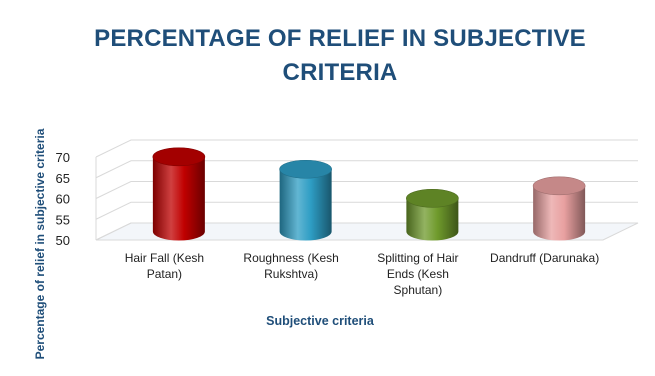  Describe the element at coordinates (291, 266) in the screenshot. I see `x-tick-label: Roughness (Kesh Rukshtva)` at that location.